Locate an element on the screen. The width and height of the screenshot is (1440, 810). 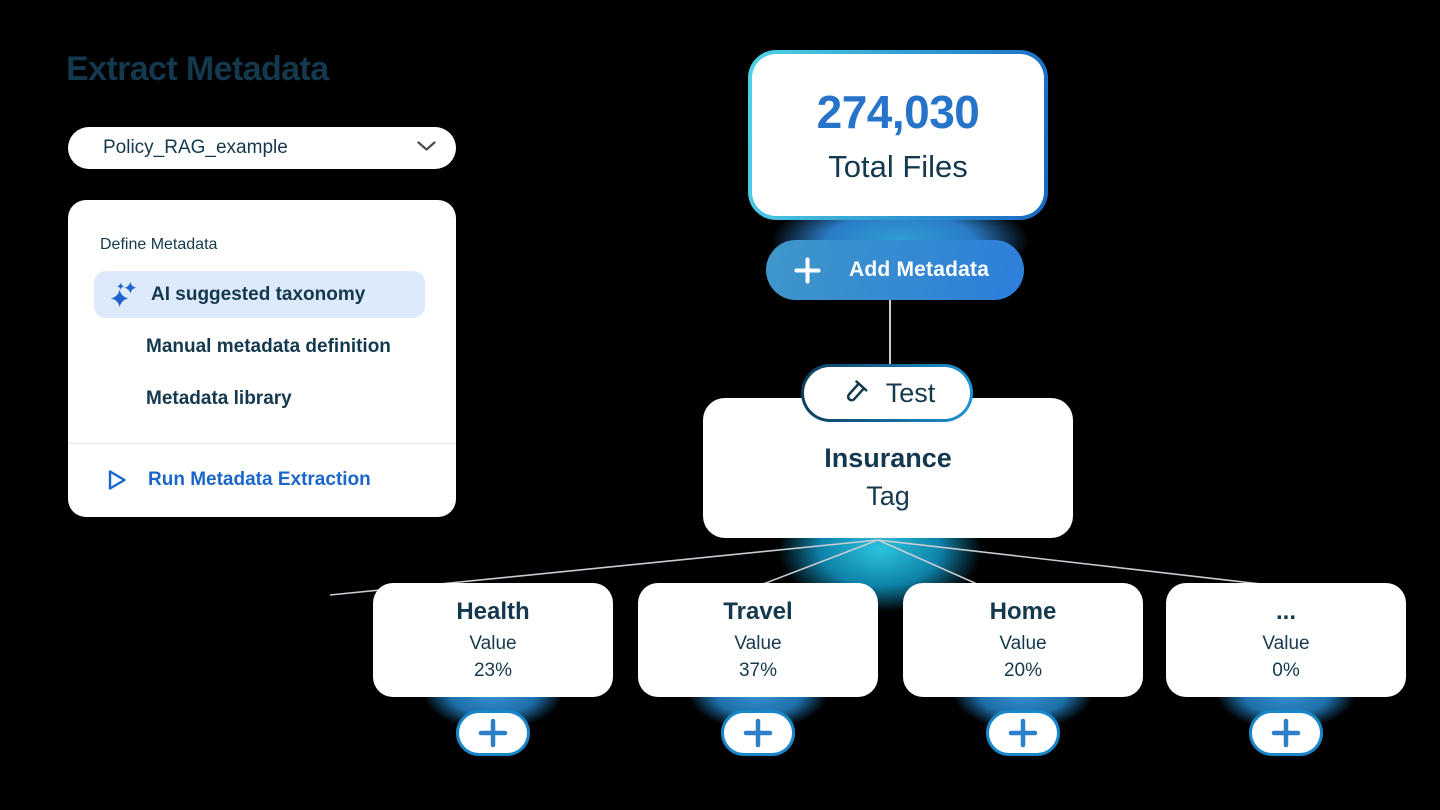
tag-subtitle: Tag is located at coordinates (888, 495).